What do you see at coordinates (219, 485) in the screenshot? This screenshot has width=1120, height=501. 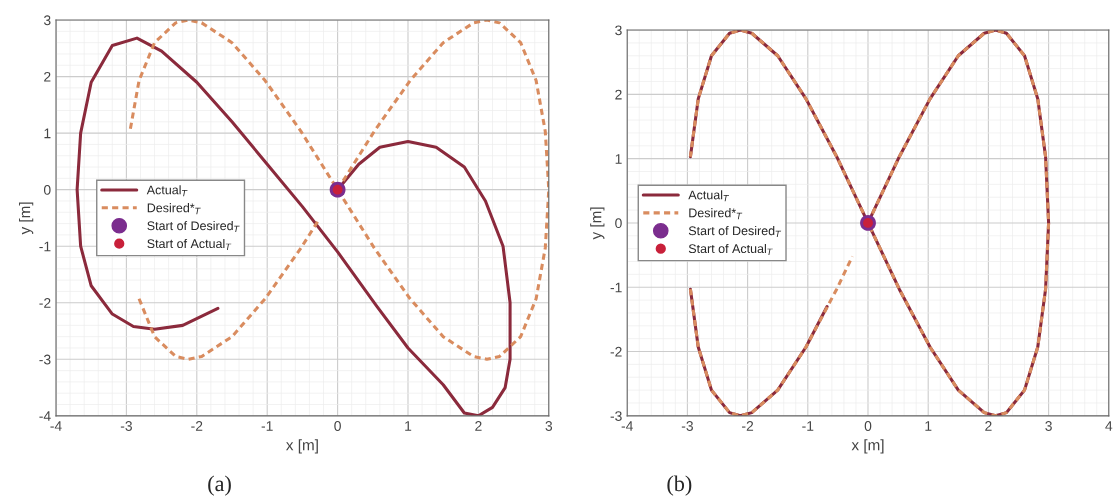 I see `text: (a)` at bounding box center [219, 485].